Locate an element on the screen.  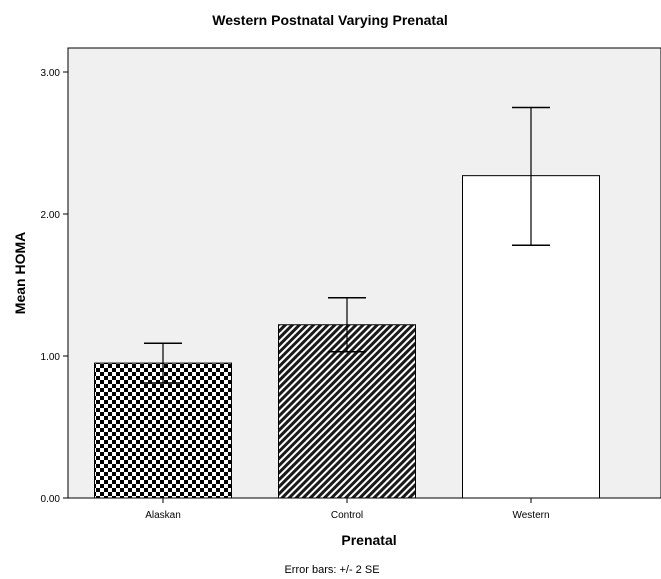
x-tick-label: Alaskan is located at coordinates (163, 515).